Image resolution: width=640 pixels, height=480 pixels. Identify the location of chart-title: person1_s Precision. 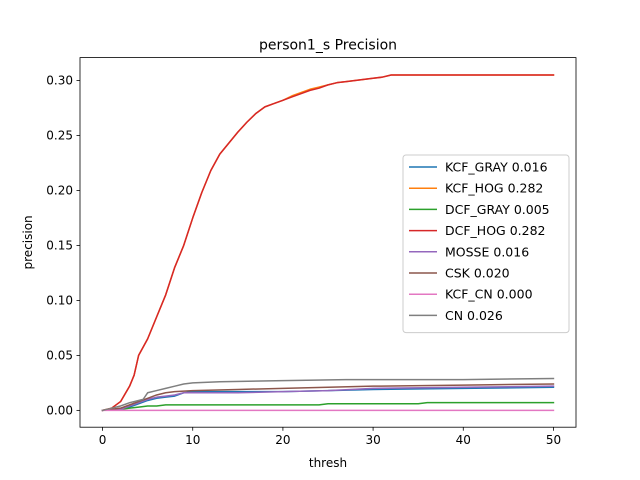
(328, 46).